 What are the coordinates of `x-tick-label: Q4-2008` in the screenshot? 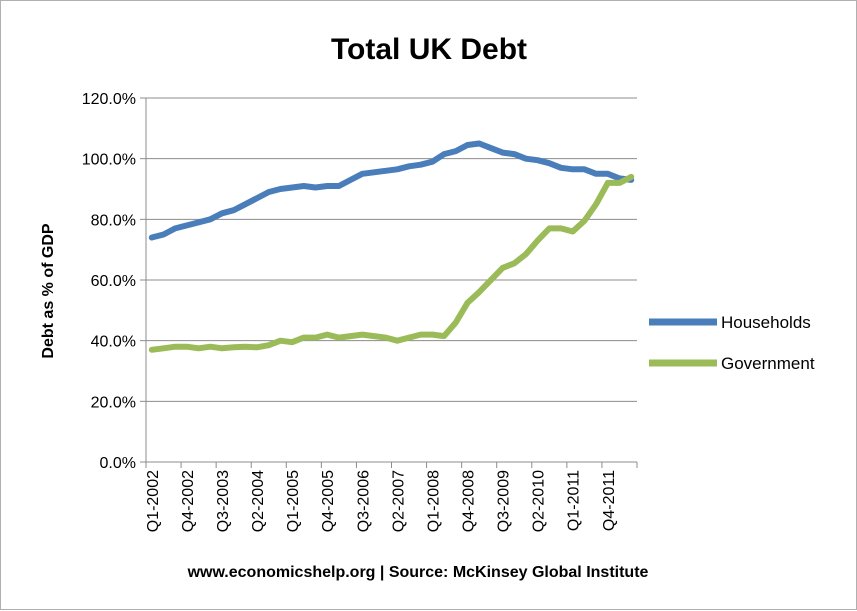 It's located at (468, 501).